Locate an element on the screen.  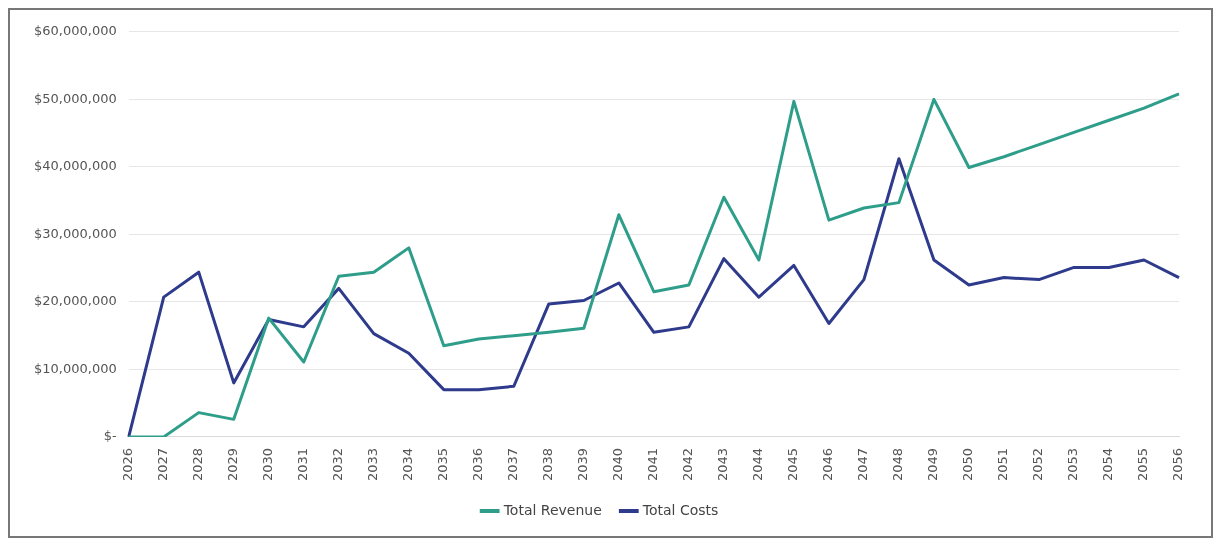
x-tick-label: 2043 is located at coordinates (723, 464).